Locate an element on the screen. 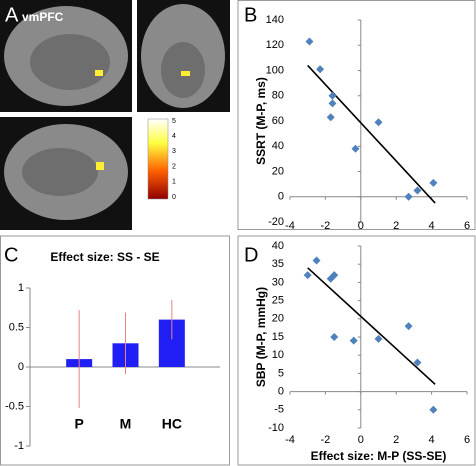  y-tick-label: -1 is located at coordinates (19, 446).